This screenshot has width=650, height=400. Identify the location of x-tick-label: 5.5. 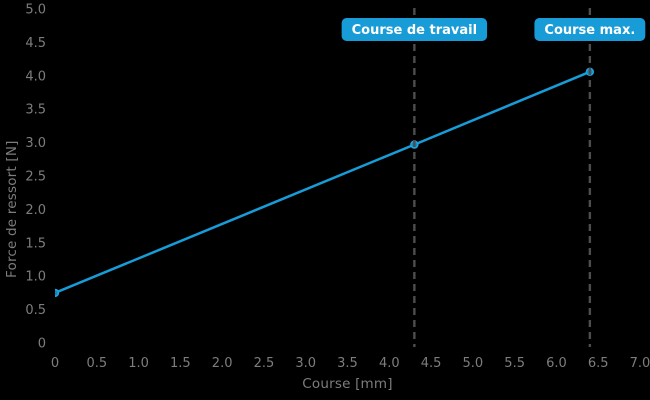
(514, 363).